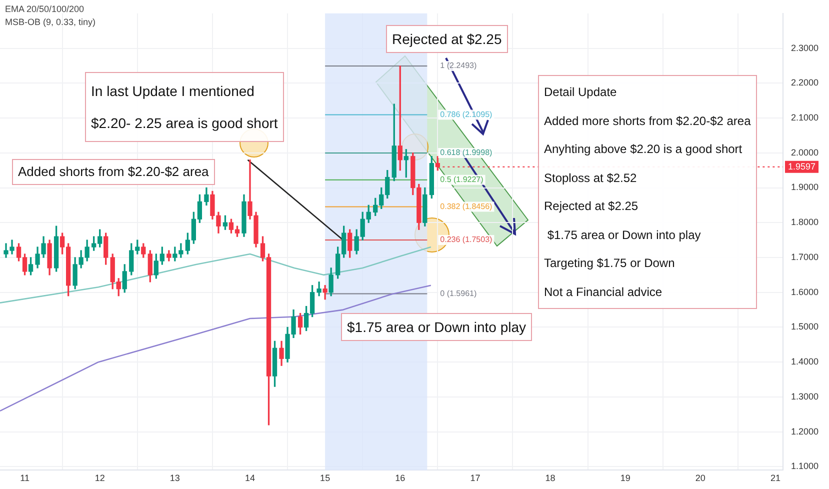 This screenshot has height=489, width=829. What do you see at coordinates (805, 152) in the screenshot?
I see `y-tick-label: 2.0000` at bounding box center [805, 152].